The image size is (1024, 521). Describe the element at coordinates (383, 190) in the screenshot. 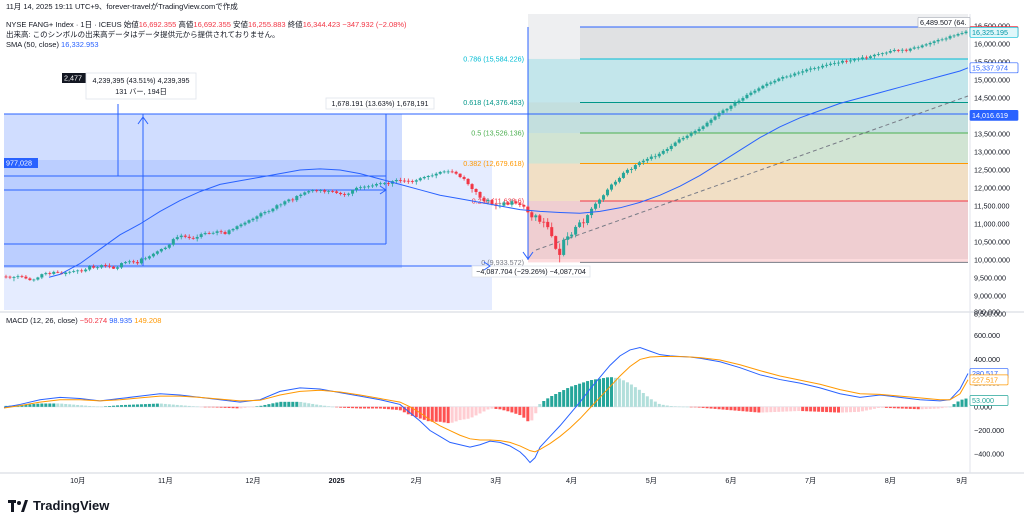

I see `right-arrow-head` at that location.